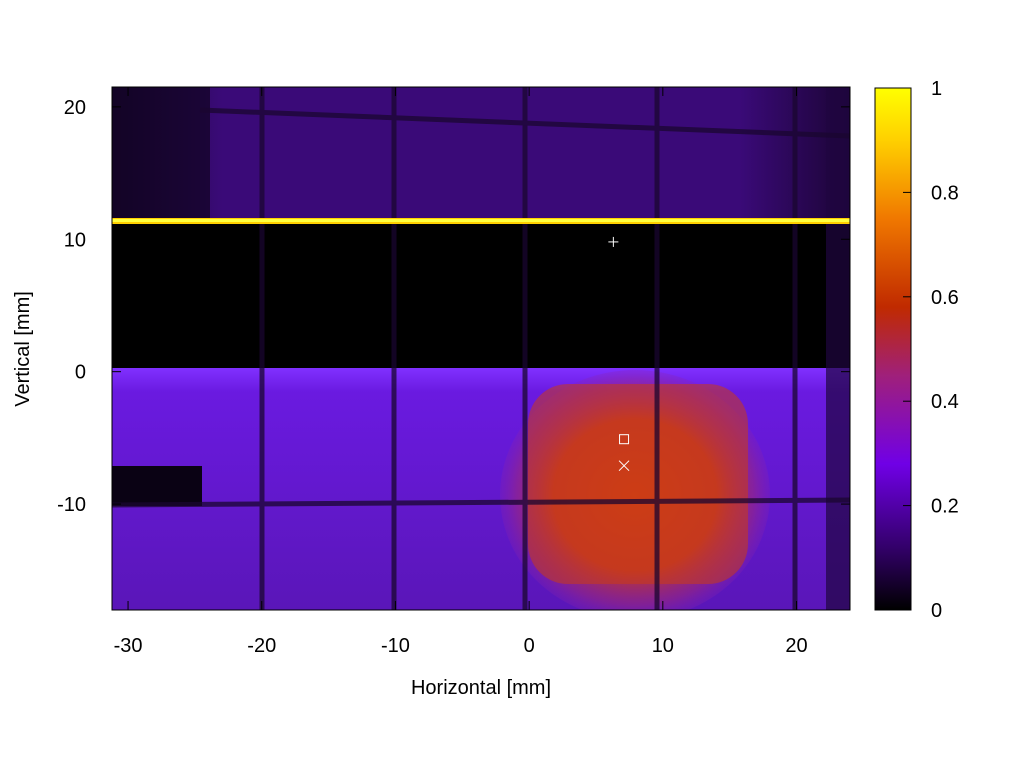 This screenshot has height=773, width=1024. Describe the element at coordinates (838, 348) in the screenshot. I see `right-edge-dark` at that location.